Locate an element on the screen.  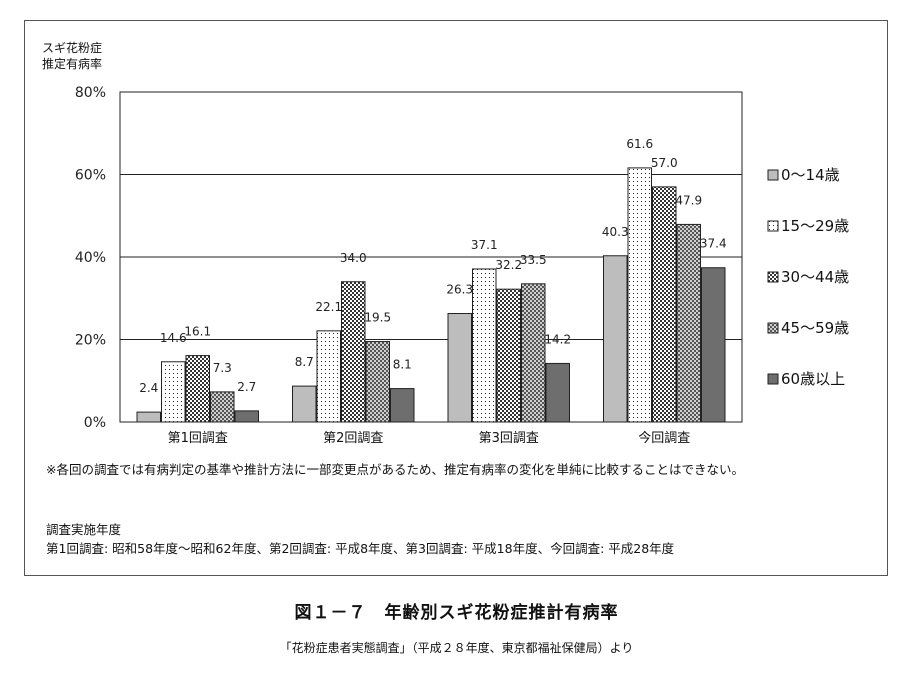
data-label: 8.7 is located at coordinates (304, 362).